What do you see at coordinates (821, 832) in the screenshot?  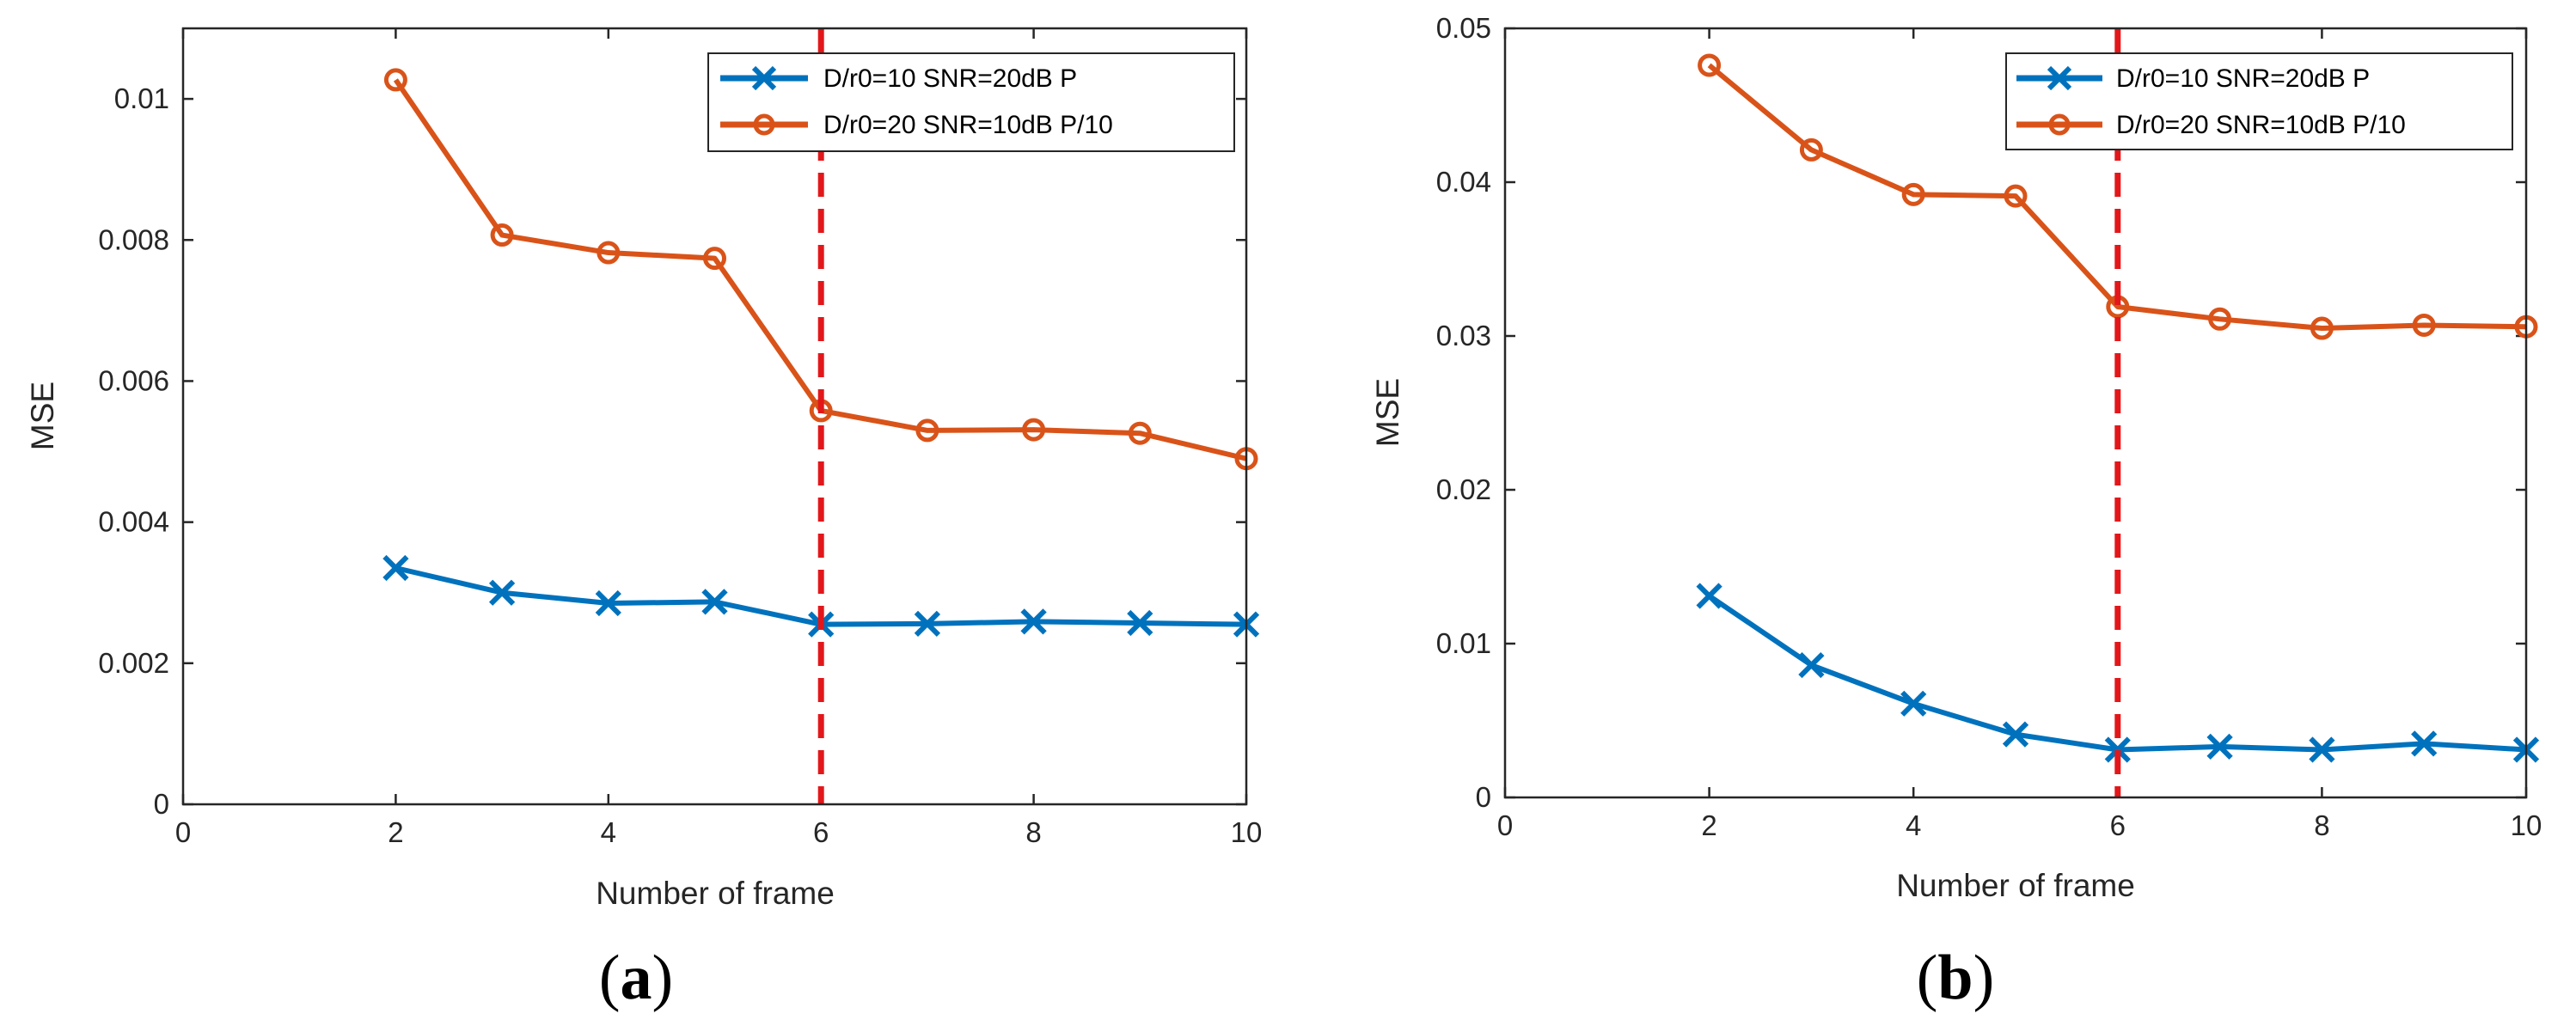 I see `panel-a-x-tick-label: 6` at bounding box center [821, 832].